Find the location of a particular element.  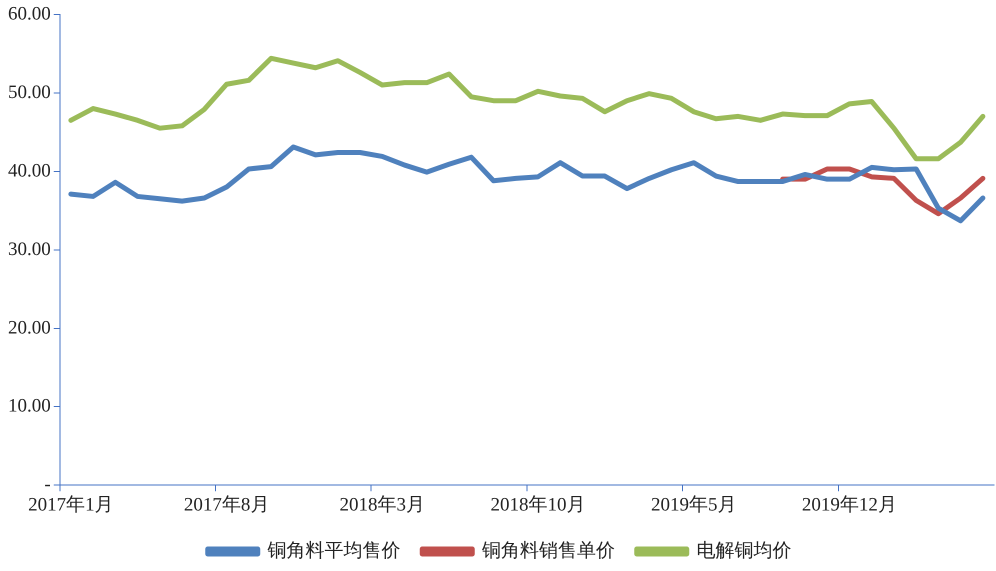

y-tick-label: 60.00 is located at coordinates (29, 13).